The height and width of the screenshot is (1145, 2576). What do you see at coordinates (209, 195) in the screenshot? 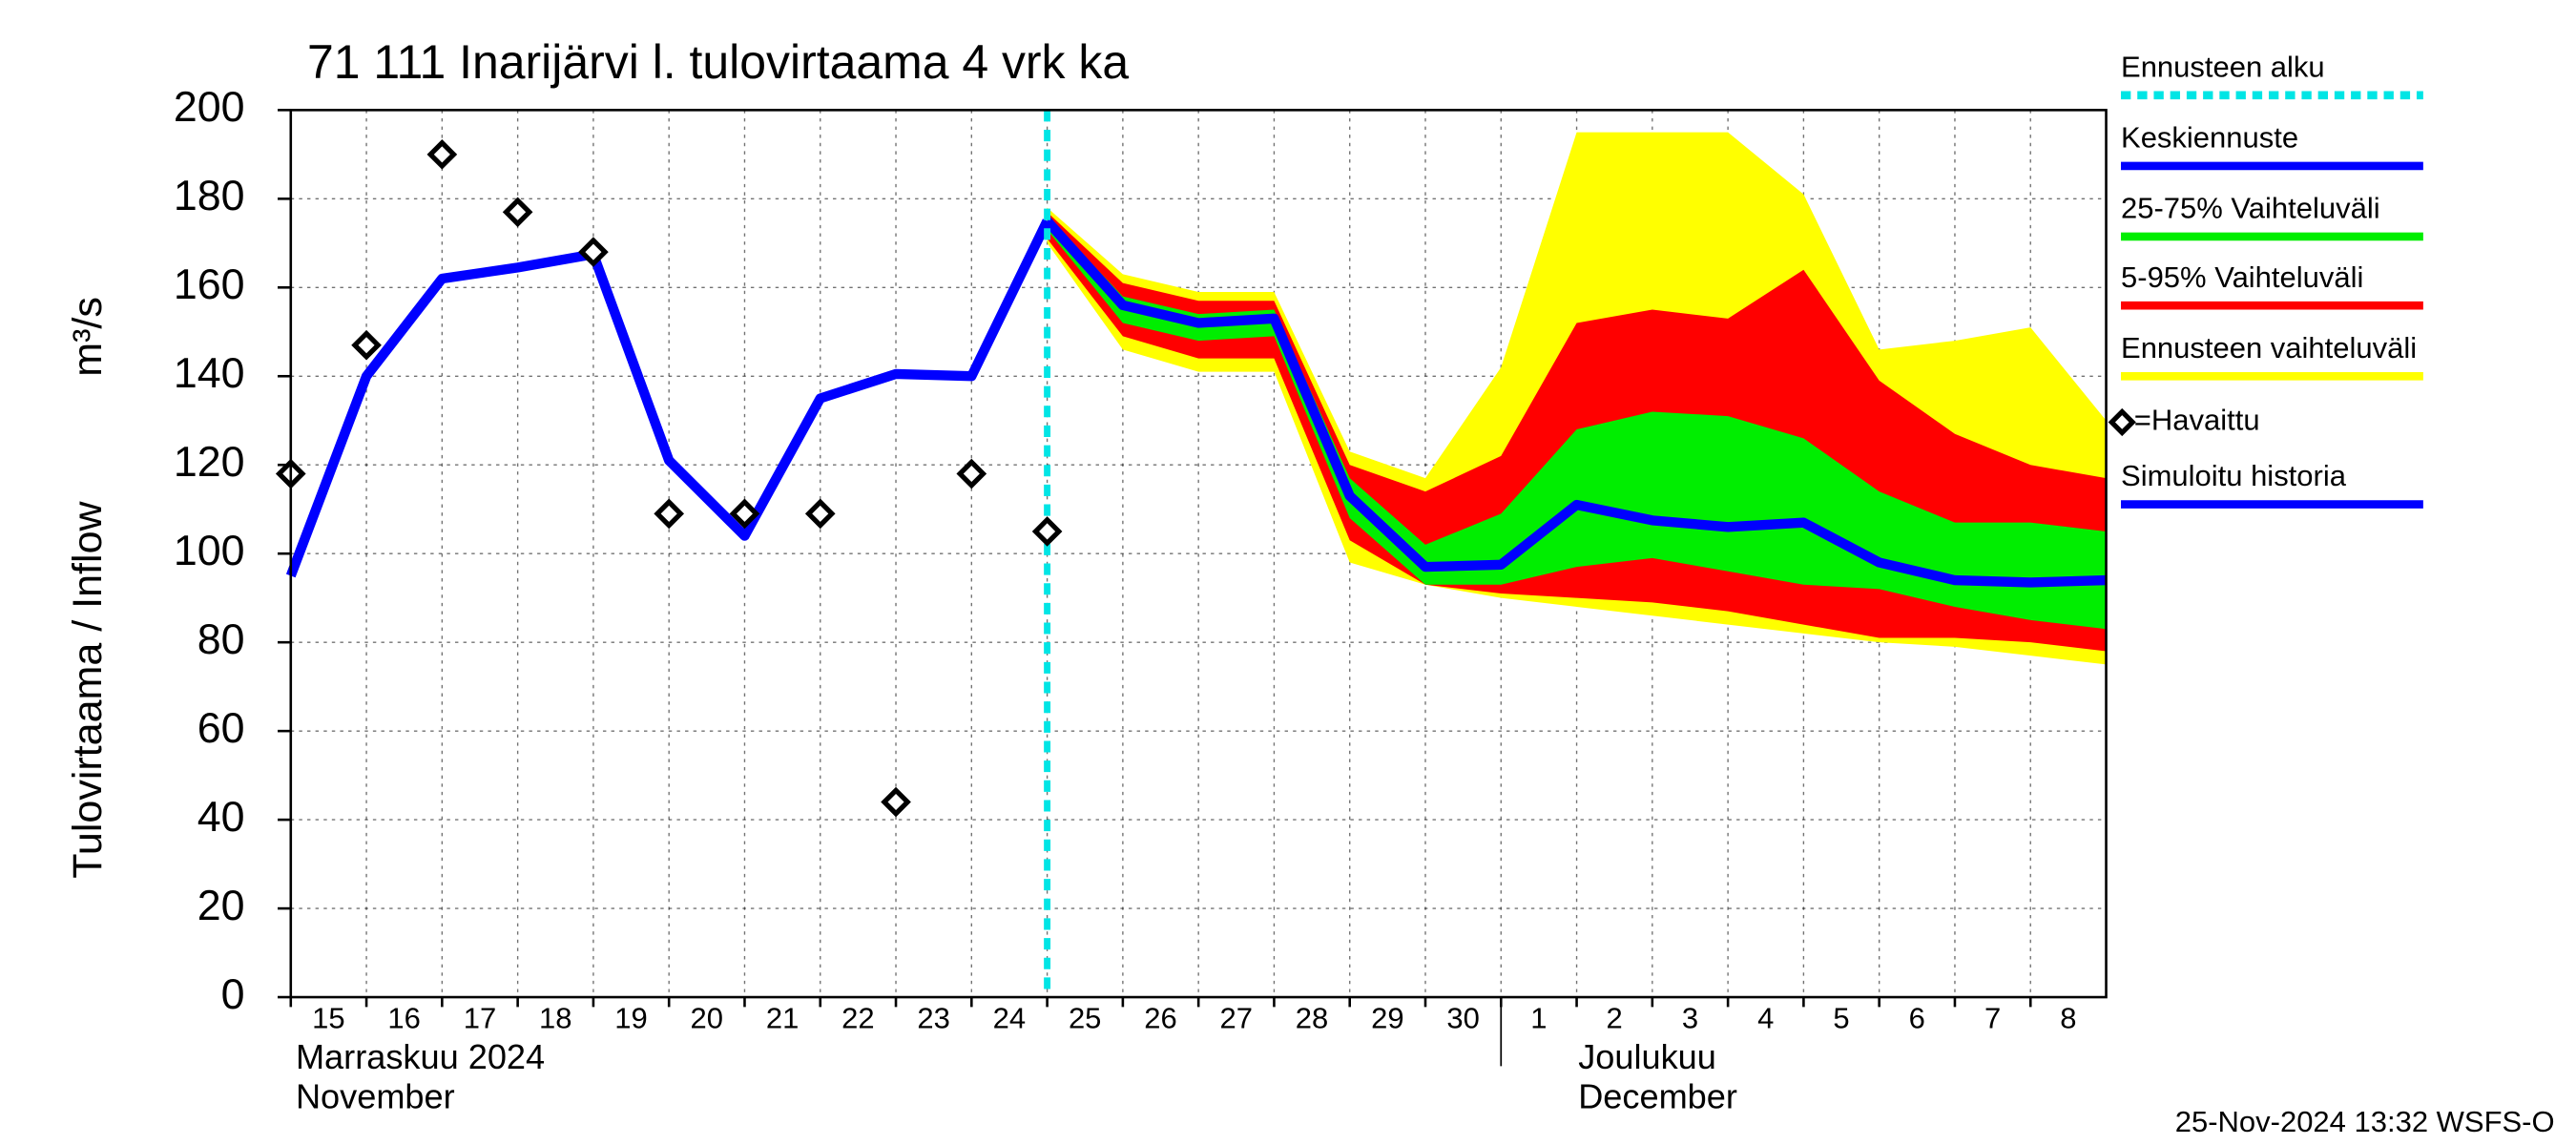
I see `y-tick-label: 180` at bounding box center [209, 195].